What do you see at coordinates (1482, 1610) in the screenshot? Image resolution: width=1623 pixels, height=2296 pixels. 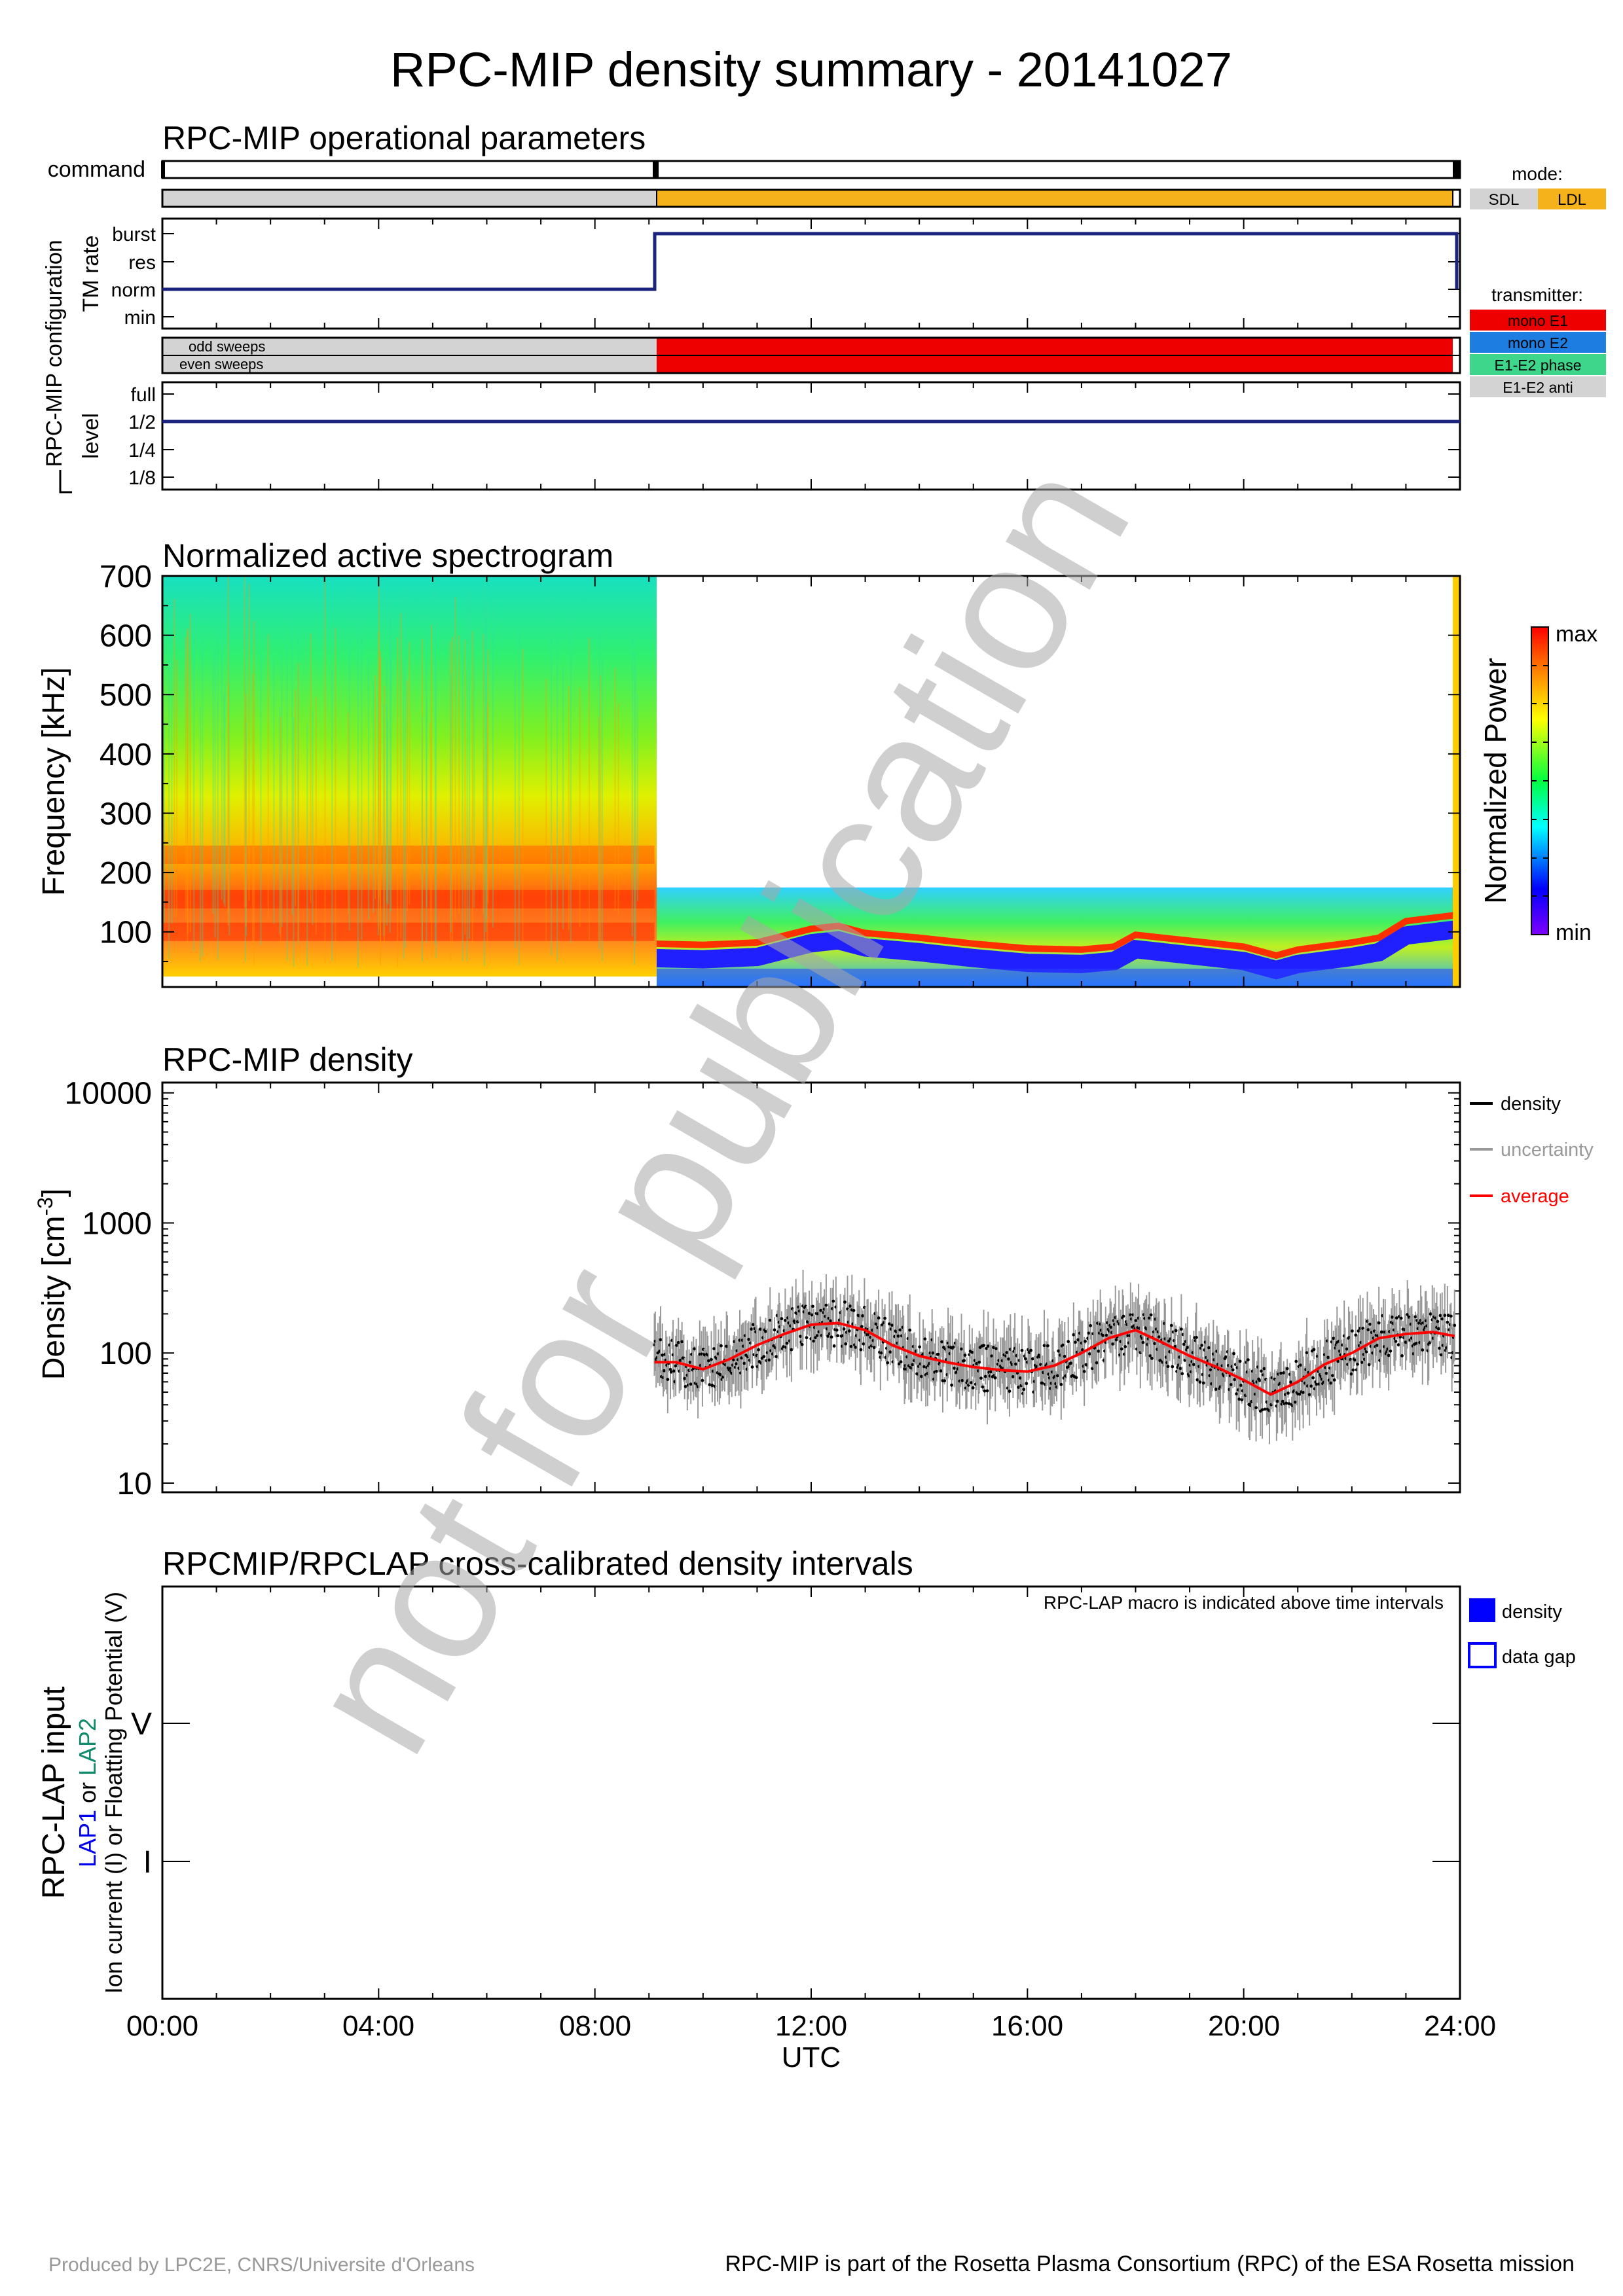 I see `crosscal-legend-density-swatch` at bounding box center [1482, 1610].